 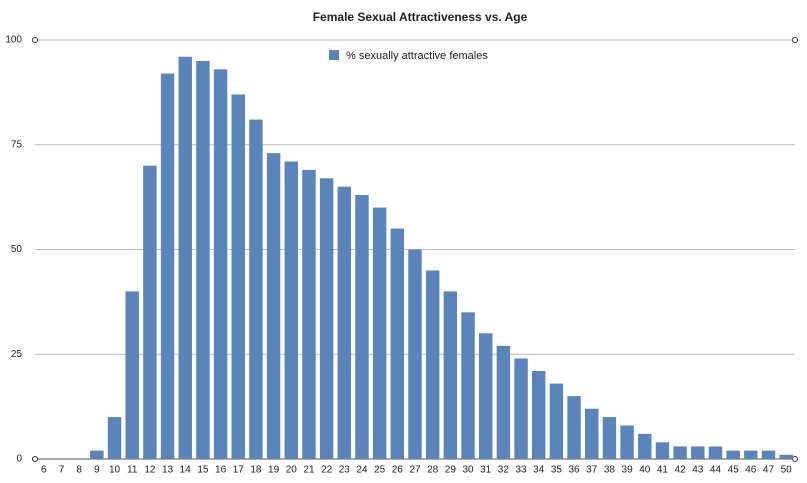 I want to click on legend-swatch, so click(x=334, y=55).